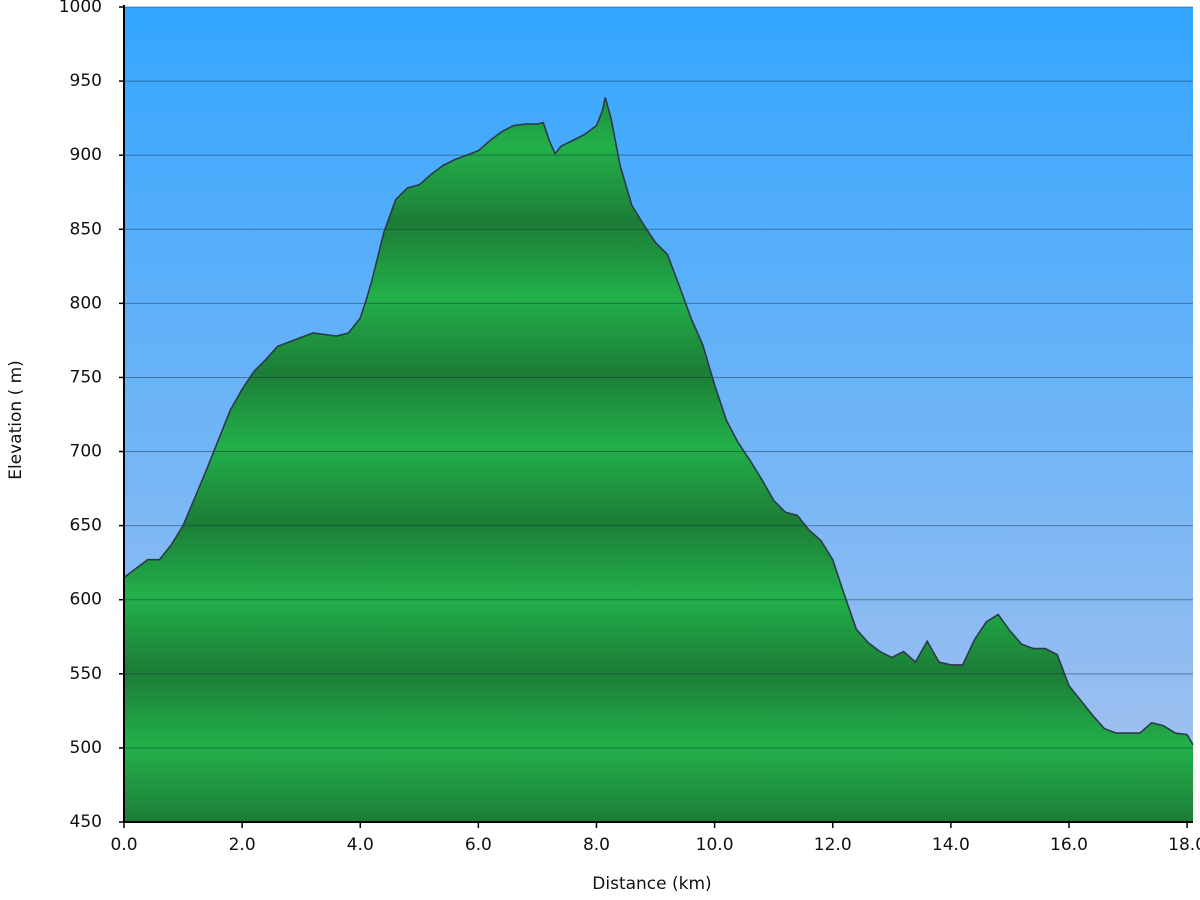 This screenshot has width=1200, height=900. What do you see at coordinates (86, 81) in the screenshot?
I see `y-tick-label: 950` at bounding box center [86, 81].